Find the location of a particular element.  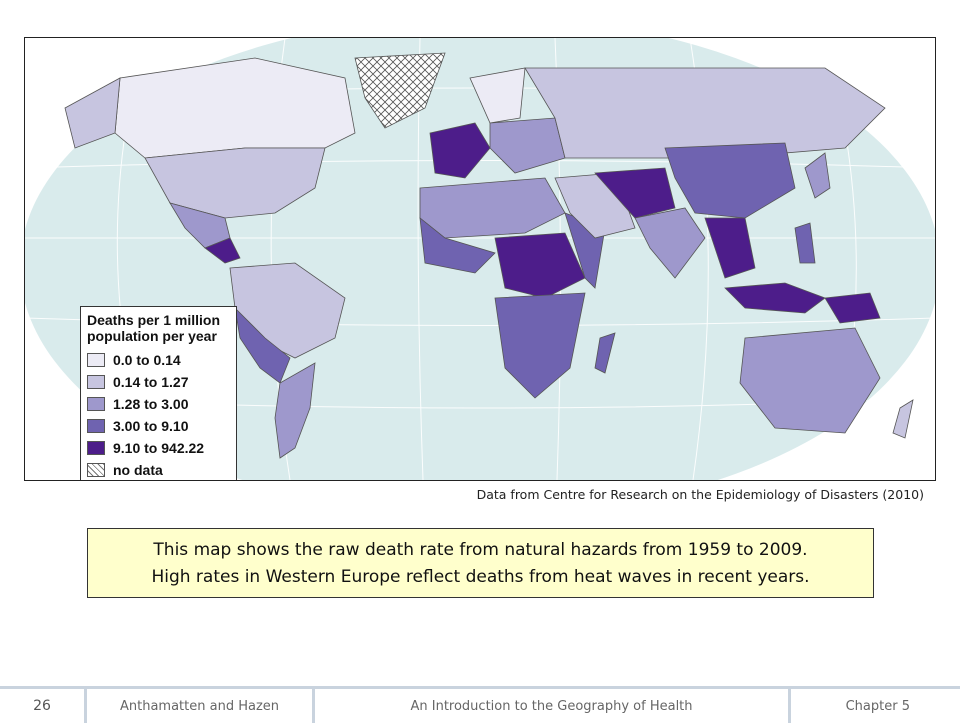

central-america is located at coordinates (222, 250).